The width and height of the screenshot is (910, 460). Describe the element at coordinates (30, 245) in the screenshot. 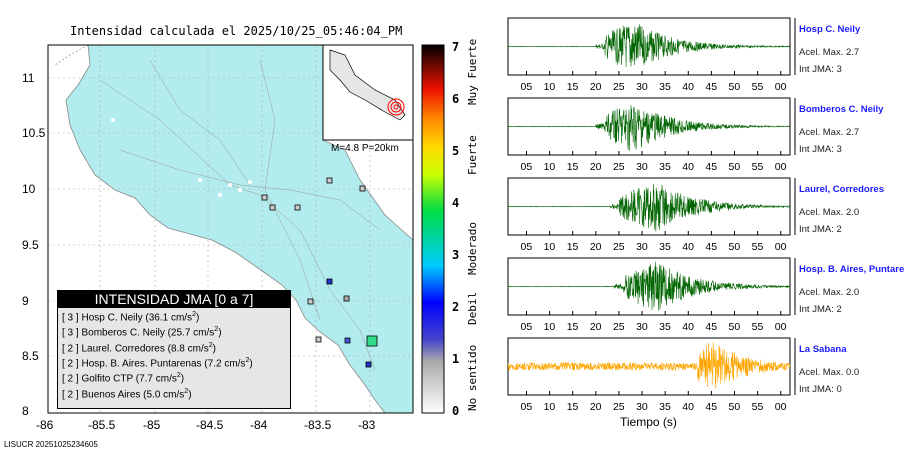

I see `y-tick-label: 9.5` at that location.